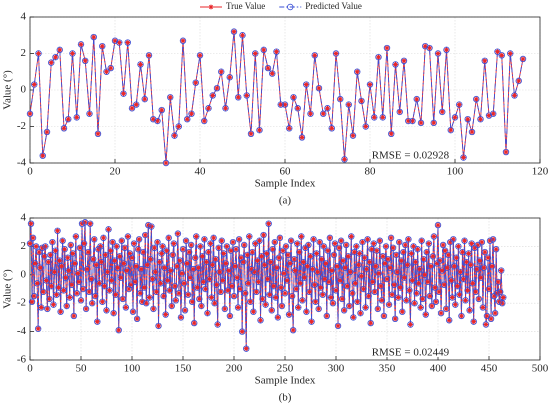  What do you see at coordinates (285, 398) in the screenshot?
I see `caption: (b)` at bounding box center [285, 398].